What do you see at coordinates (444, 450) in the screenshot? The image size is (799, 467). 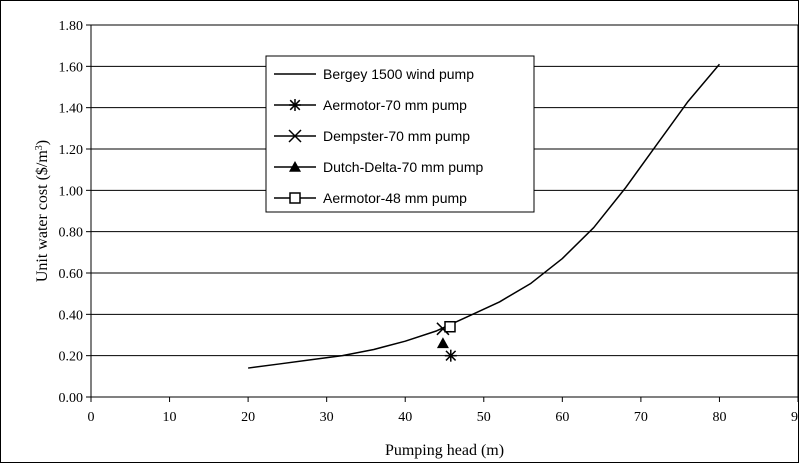 I see `x-axis-title: Pumping head (m)` at bounding box center [444, 450].